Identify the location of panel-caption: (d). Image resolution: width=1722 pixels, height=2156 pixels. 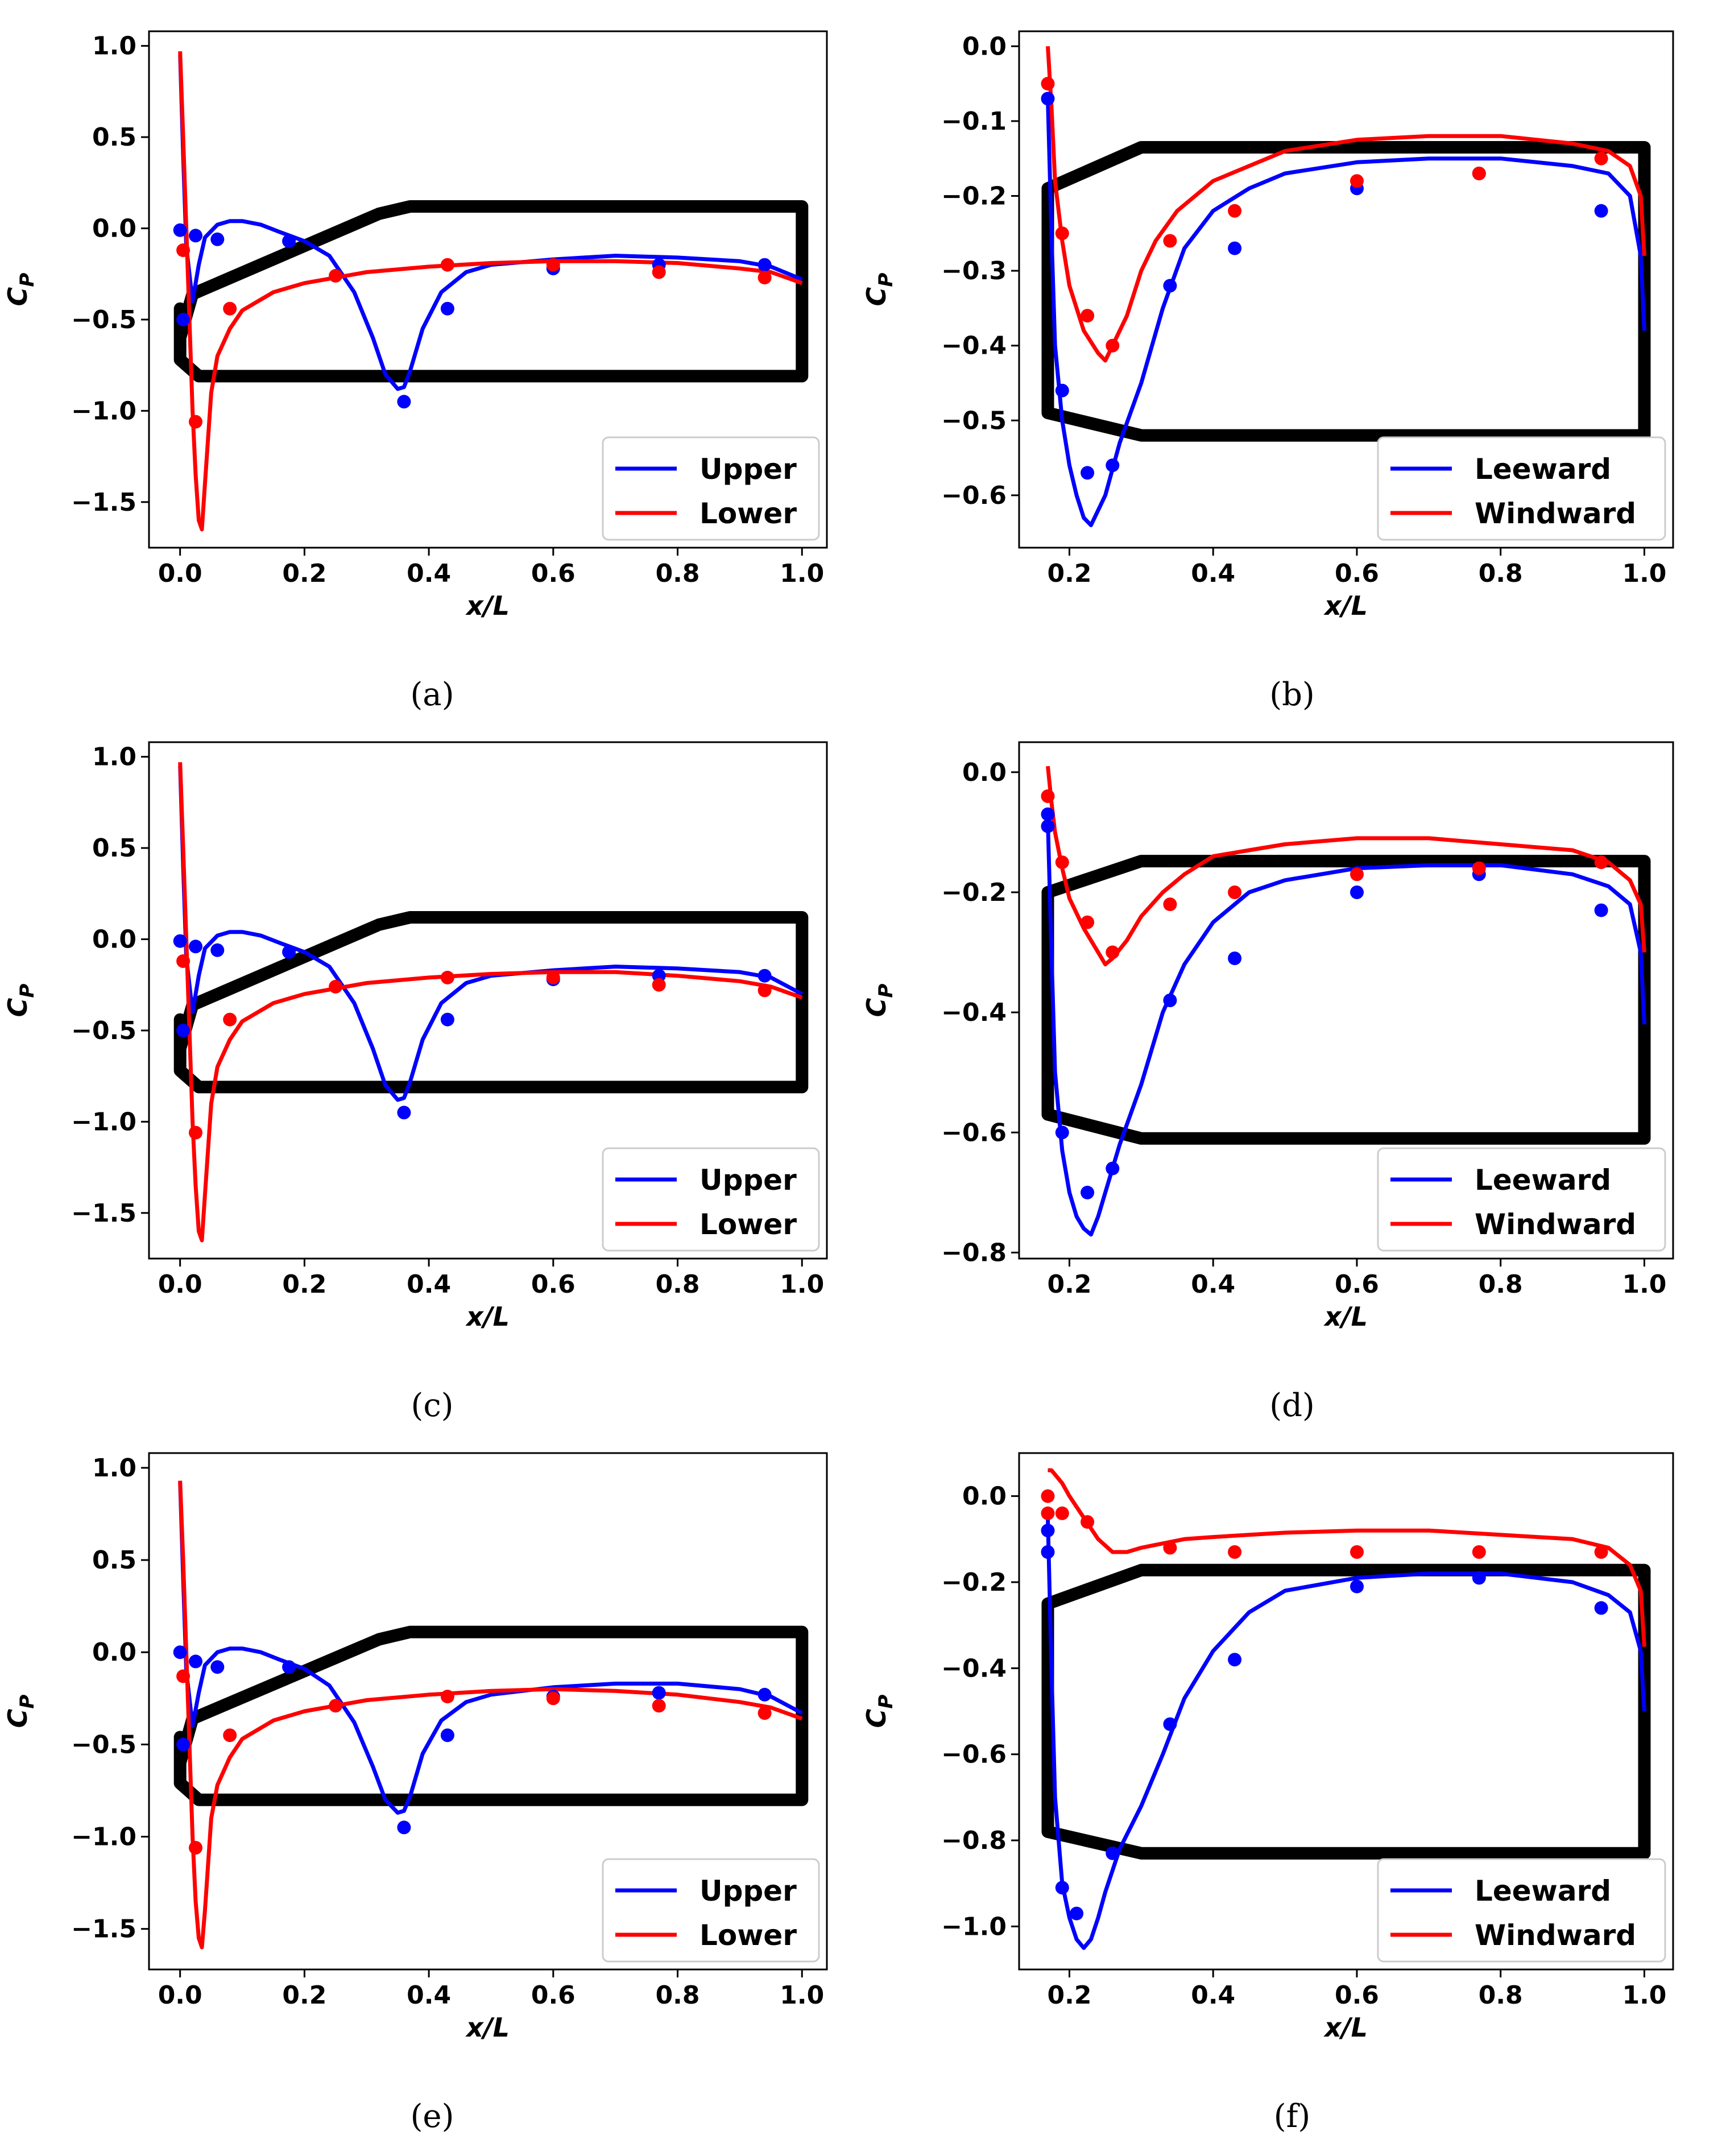
(1292, 1405).